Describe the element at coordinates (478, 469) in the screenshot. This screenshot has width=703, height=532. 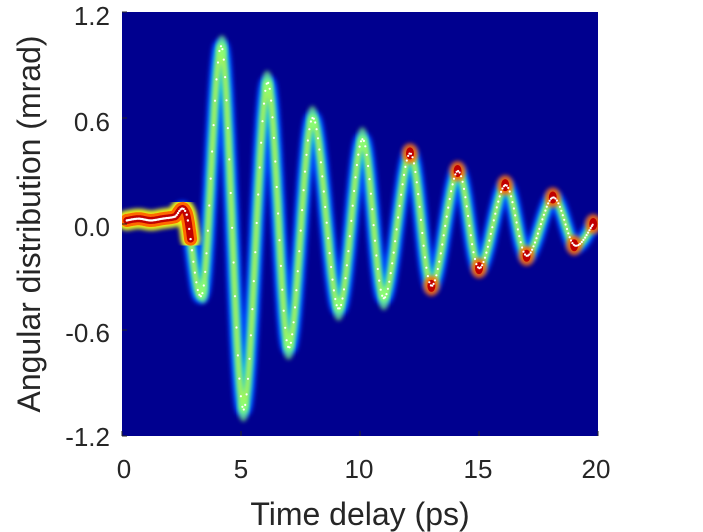
I see `x-tick-label-15: 15` at that location.